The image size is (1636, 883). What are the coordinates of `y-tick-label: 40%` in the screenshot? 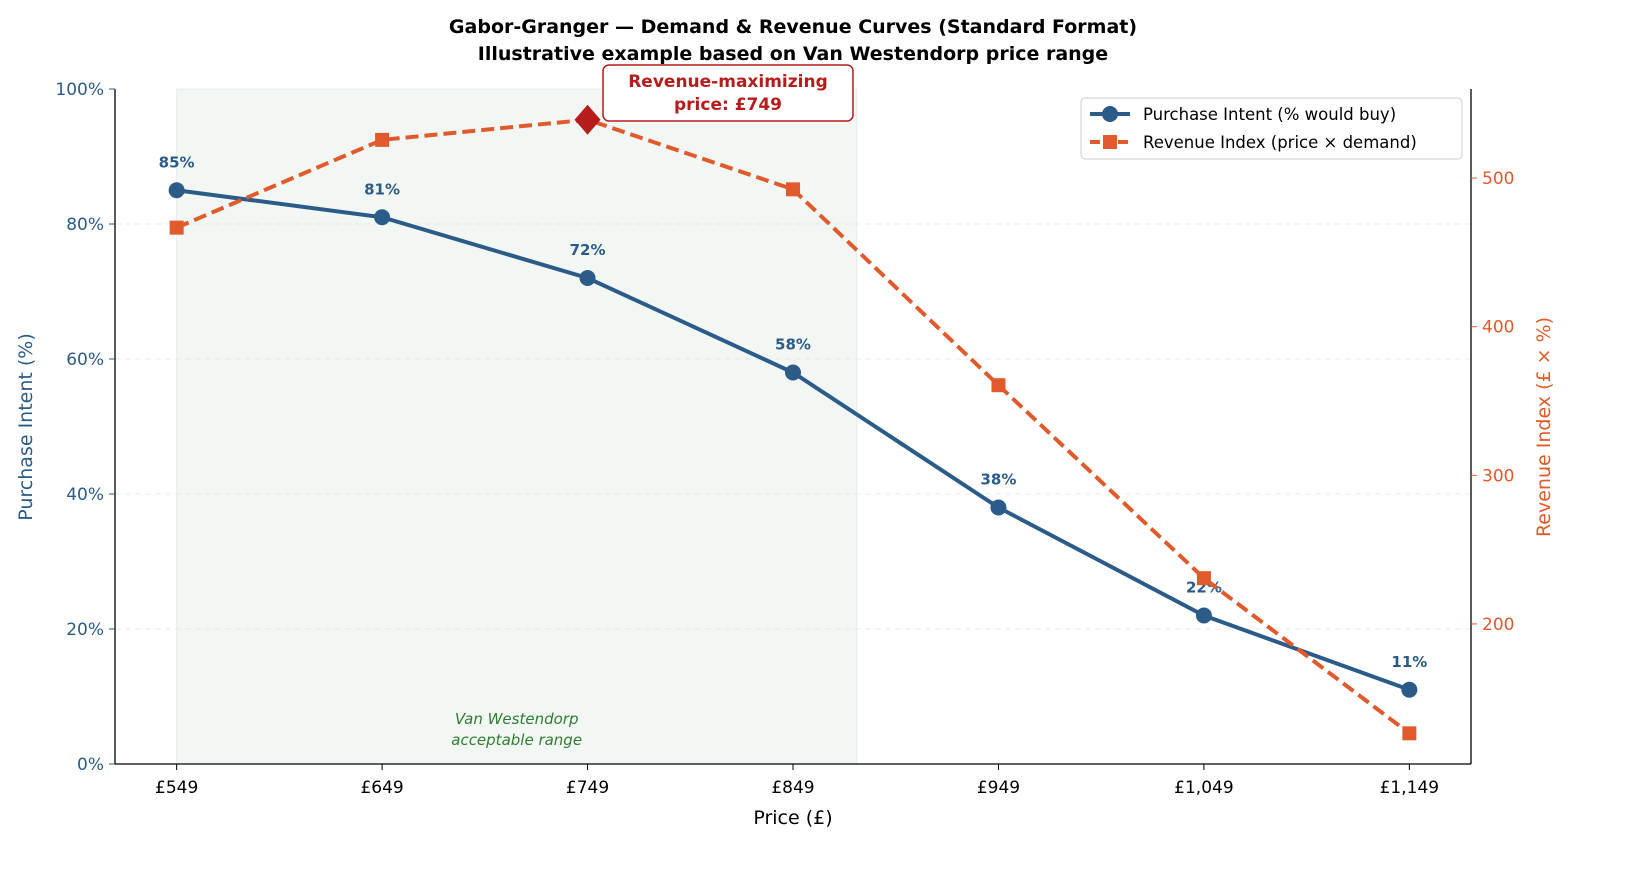 It's located at (85, 495).